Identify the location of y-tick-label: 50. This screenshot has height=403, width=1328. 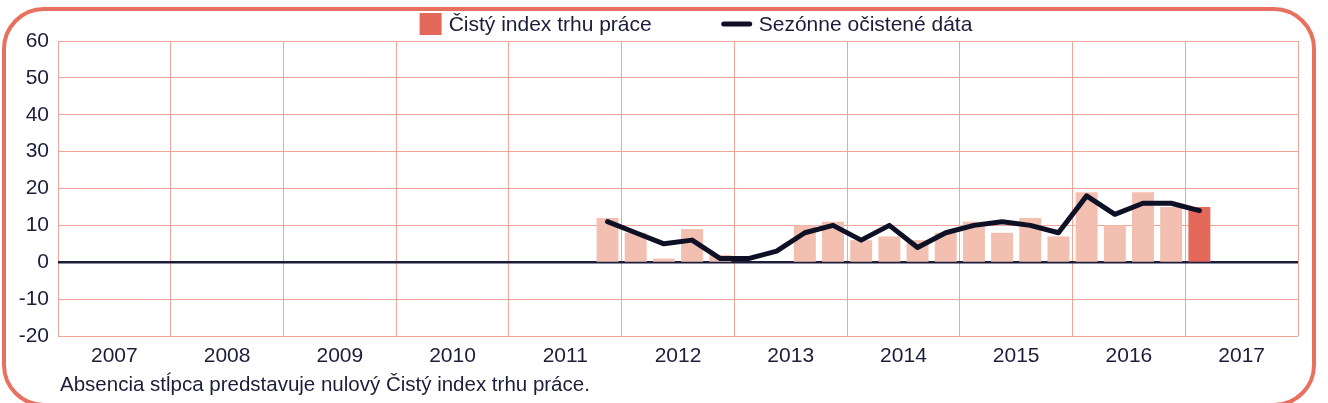
(37, 76).